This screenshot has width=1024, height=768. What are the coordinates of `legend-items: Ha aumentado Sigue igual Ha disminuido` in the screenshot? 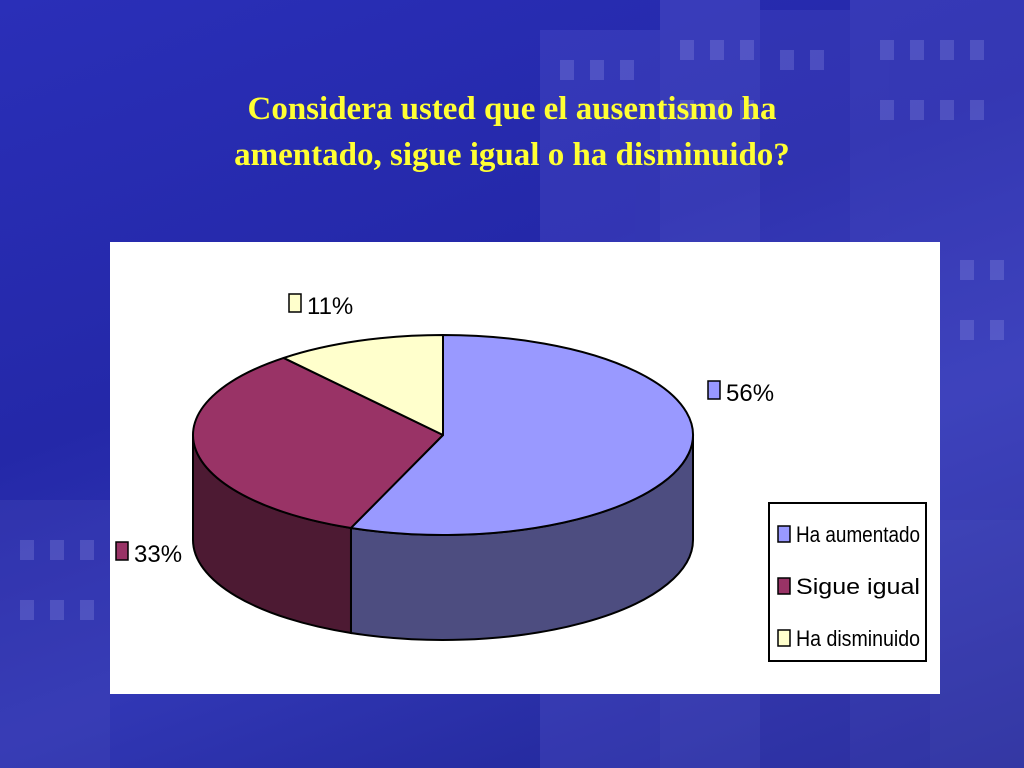 It's located at (848, 586).